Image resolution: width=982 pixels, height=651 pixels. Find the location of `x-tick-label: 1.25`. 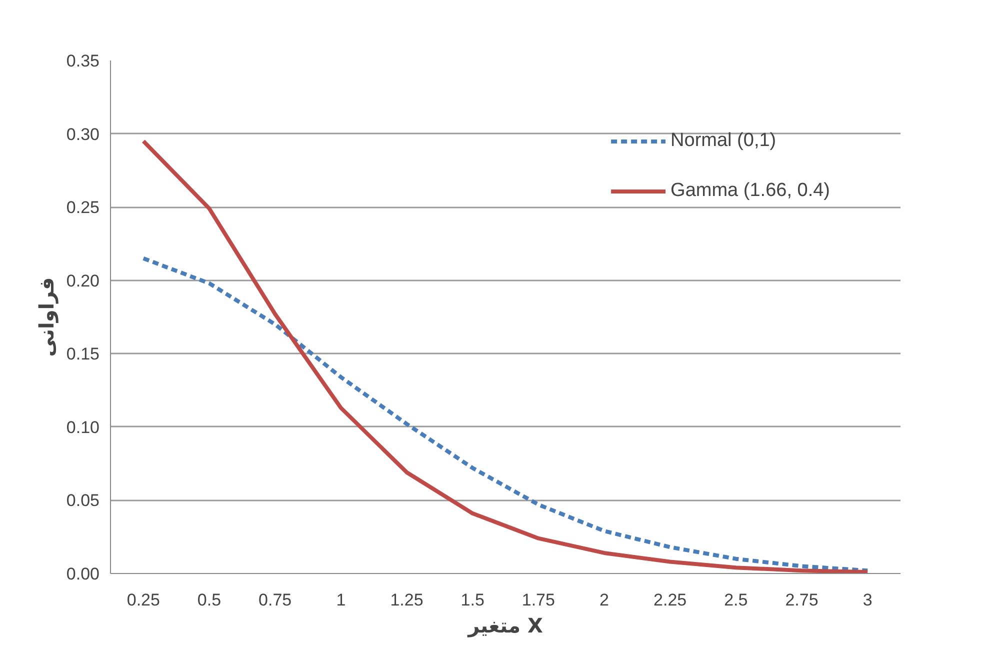

x-tick-label: 1.25 is located at coordinates (407, 600).